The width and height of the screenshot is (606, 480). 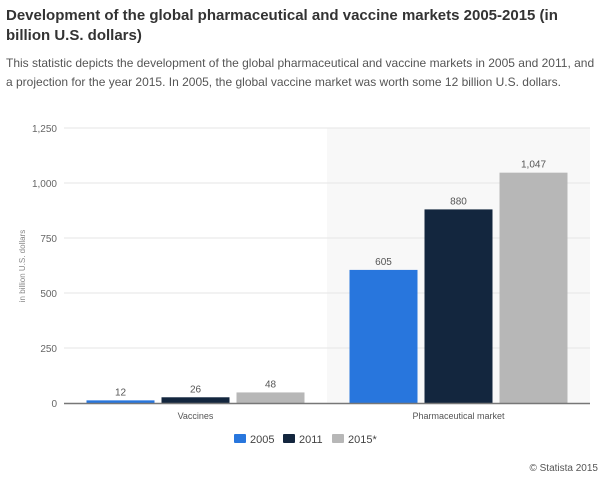 I want to click on y-tick-label: 1,000, so click(x=44, y=184).